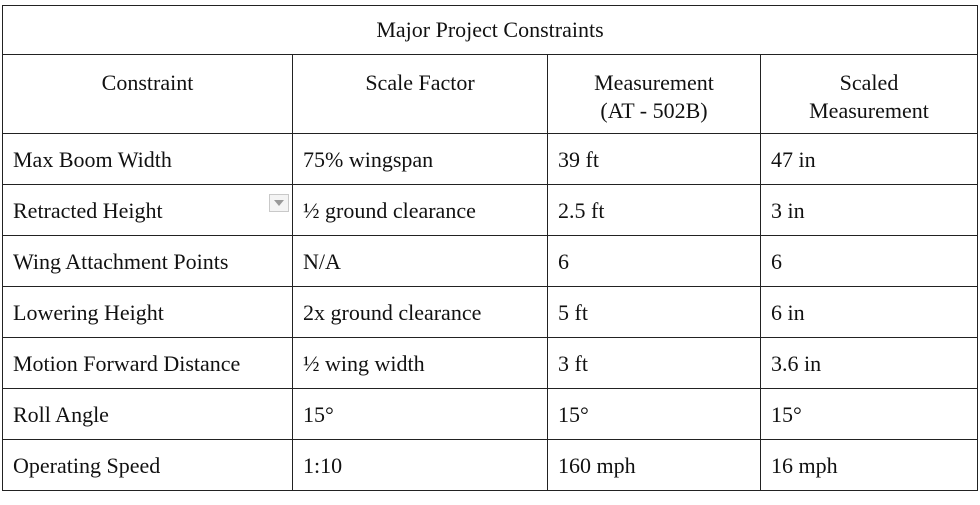 This screenshot has width=980, height=505. Describe the element at coordinates (869, 94) in the screenshot. I see `header-scaled-measurement: Scaled Measurement` at that location.